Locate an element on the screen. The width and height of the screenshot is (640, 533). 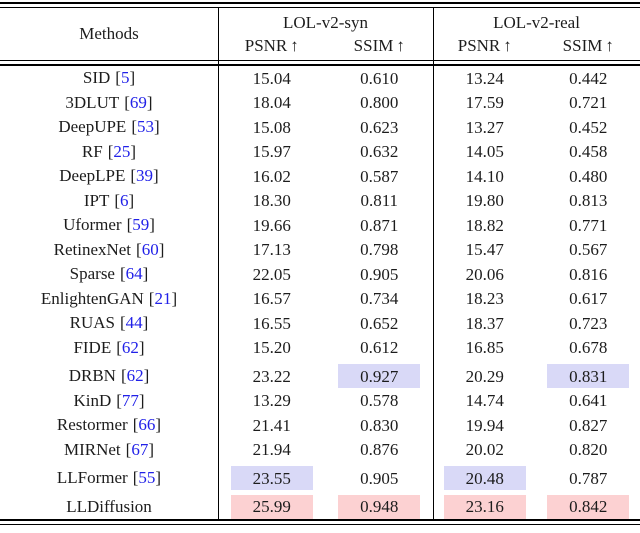
real-ssim-cell: 0.813 is located at coordinates (588, 201).